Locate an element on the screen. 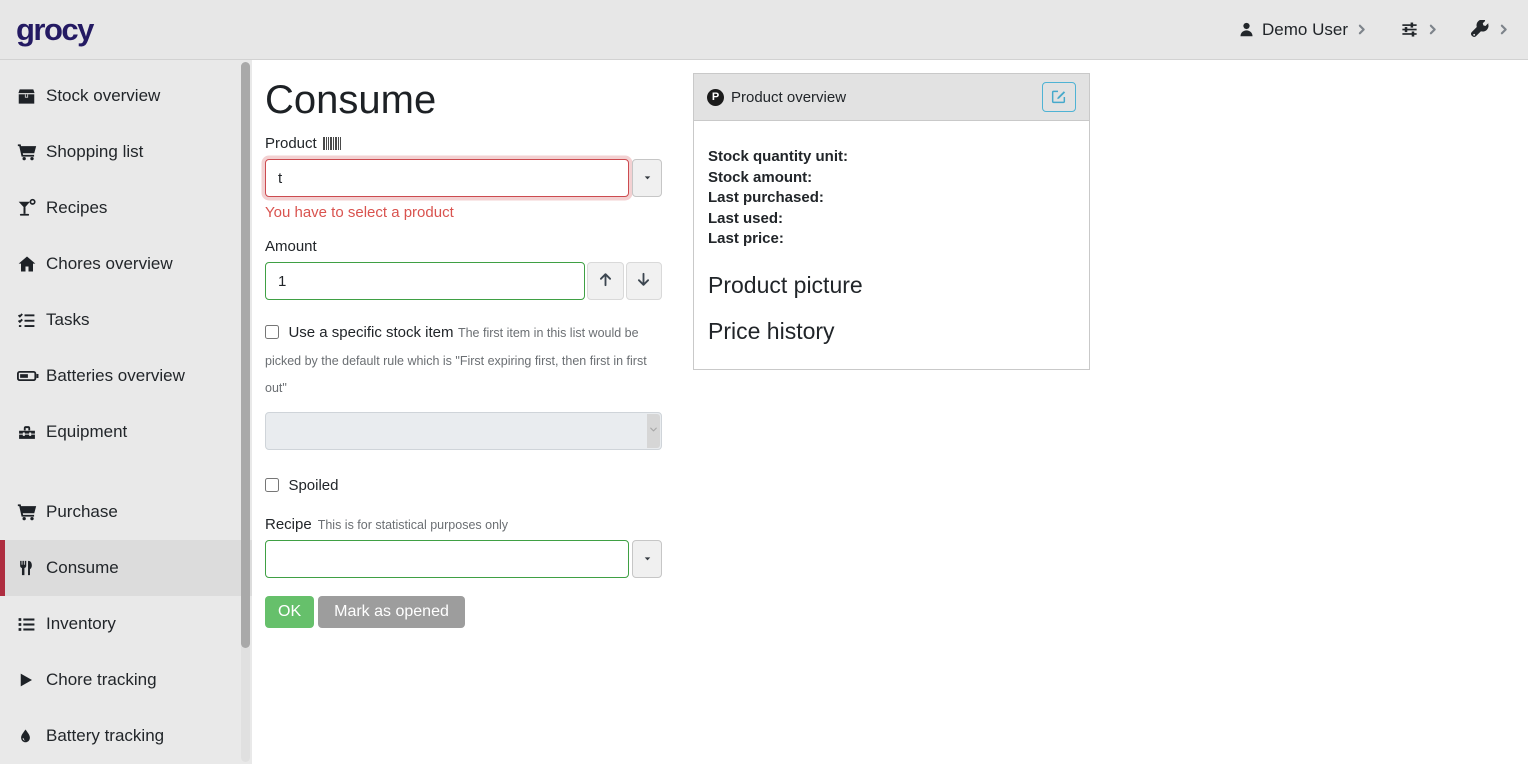  sidebar-item-label: Battery tracking is located at coordinates (105, 735).